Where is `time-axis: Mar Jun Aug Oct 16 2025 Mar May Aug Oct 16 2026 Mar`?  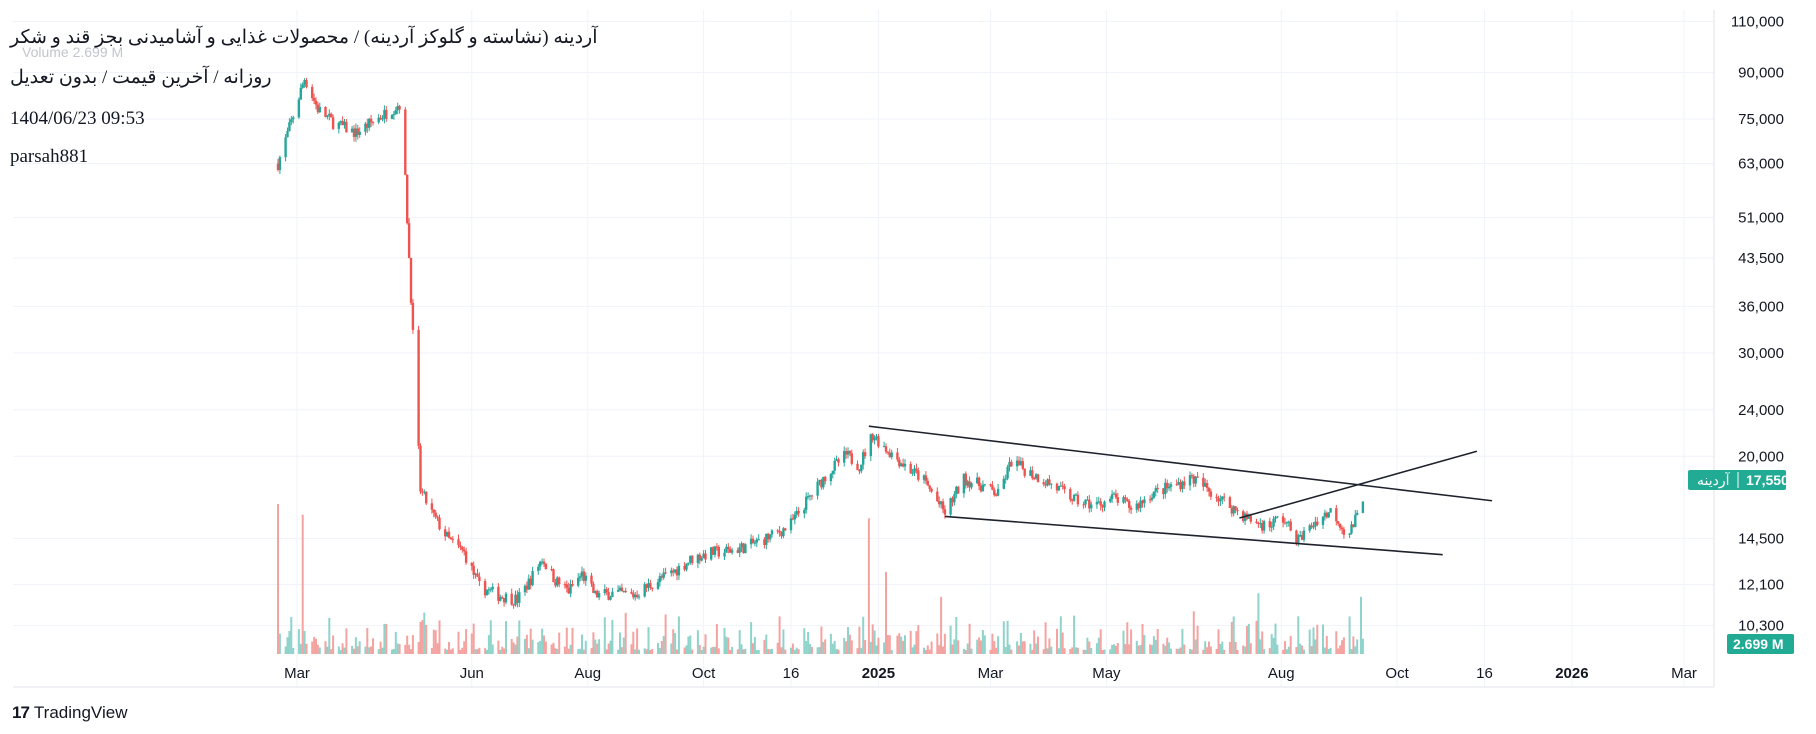
time-axis: Mar Jun Aug Oct 16 2025 Mar May Aug Oct 16 2026 Mar is located at coordinates (990, 673).